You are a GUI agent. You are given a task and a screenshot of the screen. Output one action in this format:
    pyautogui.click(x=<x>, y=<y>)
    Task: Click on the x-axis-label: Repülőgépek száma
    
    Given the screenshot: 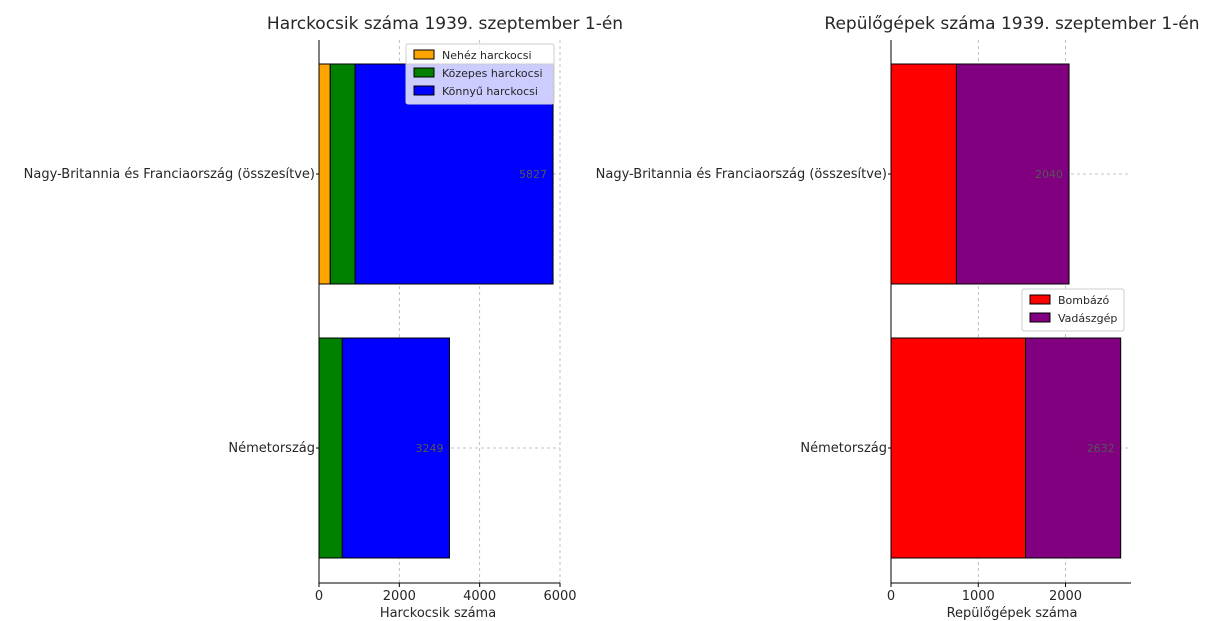 What is the action you would take?
    pyautogui.click(x=1012, y=613)
    